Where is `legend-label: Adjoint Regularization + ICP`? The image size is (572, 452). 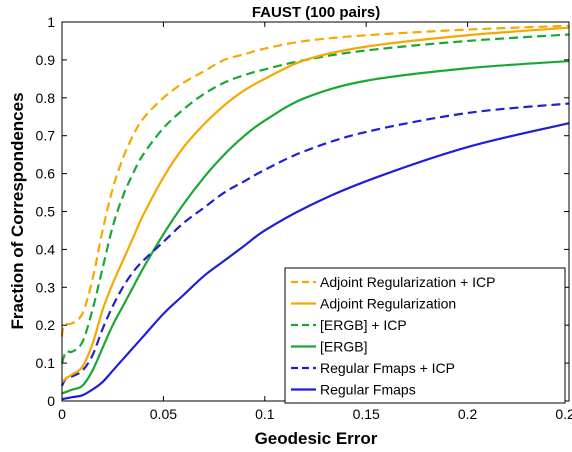
legend-label: Adjoint Regularization + ICP is located at coordinates (408, 282).